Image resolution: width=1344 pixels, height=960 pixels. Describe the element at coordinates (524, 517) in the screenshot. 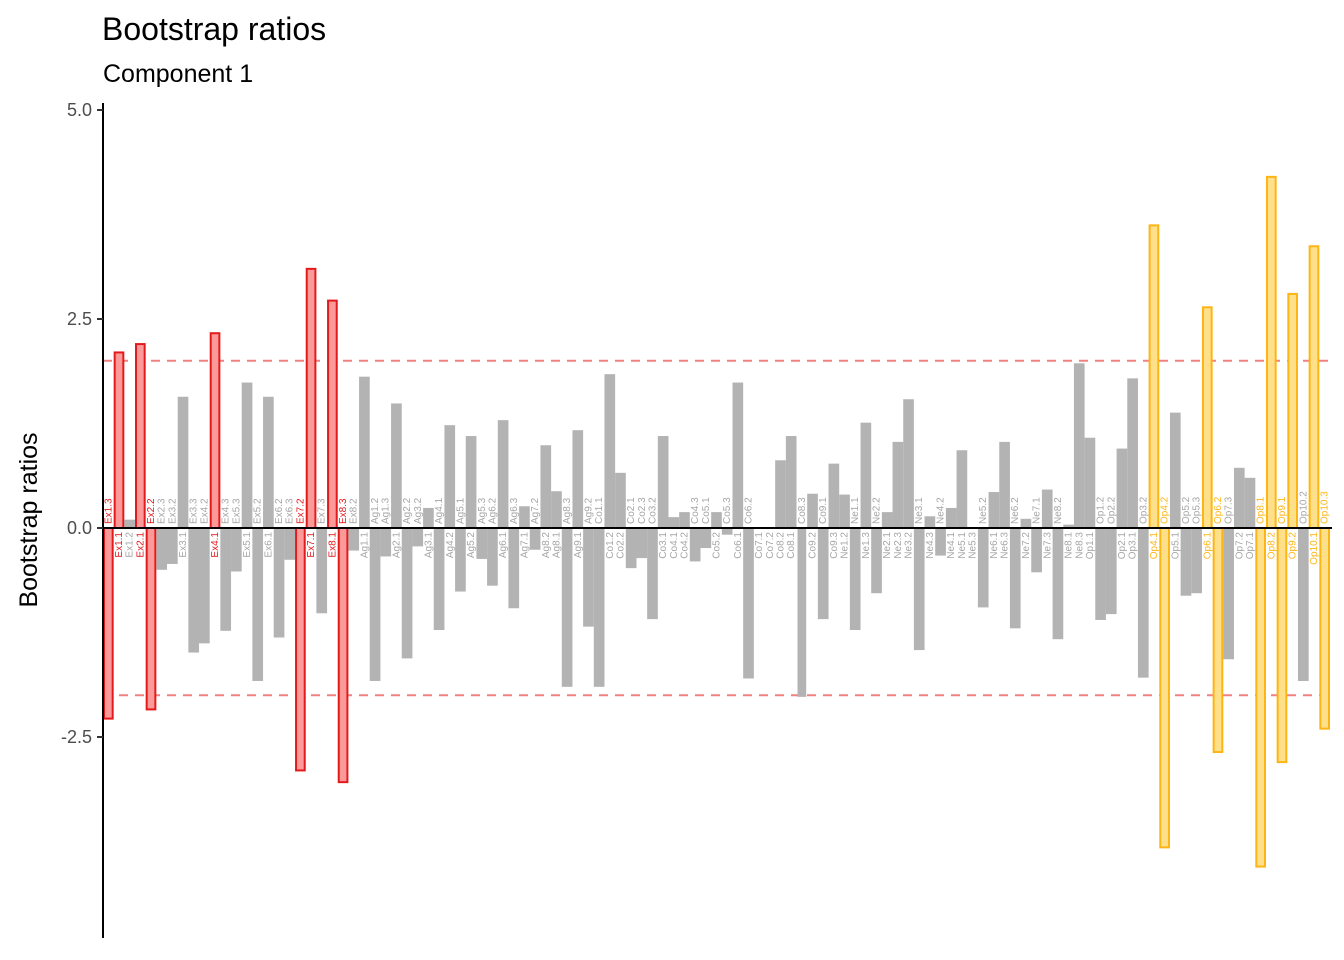

I see `bar-Ag7.1` at that location.